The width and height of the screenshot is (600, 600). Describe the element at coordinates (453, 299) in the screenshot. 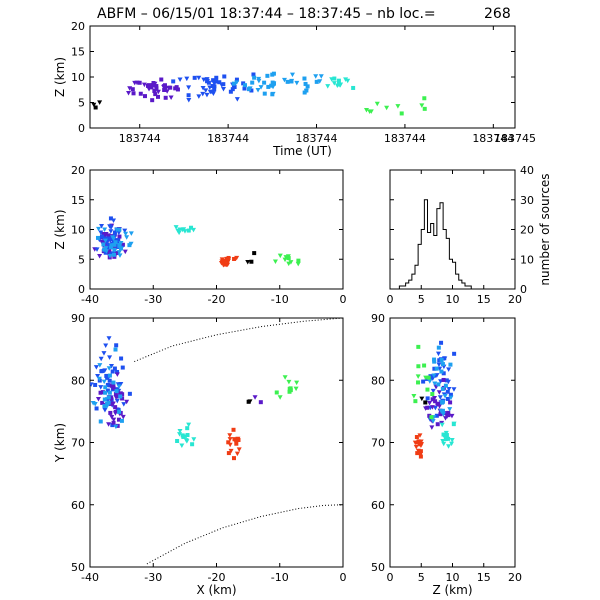

I see `x-tick-label: 10` at that location.